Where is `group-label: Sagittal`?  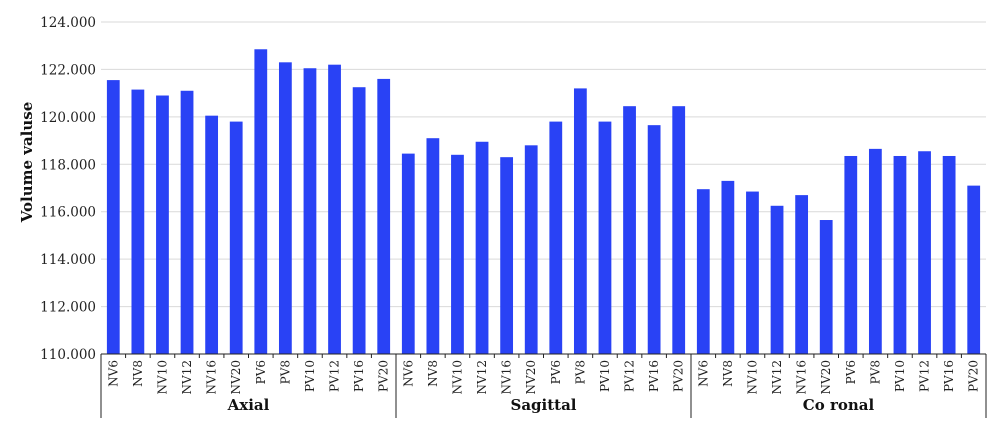
group-label: Sagittal is located at coordinates (543, 405).